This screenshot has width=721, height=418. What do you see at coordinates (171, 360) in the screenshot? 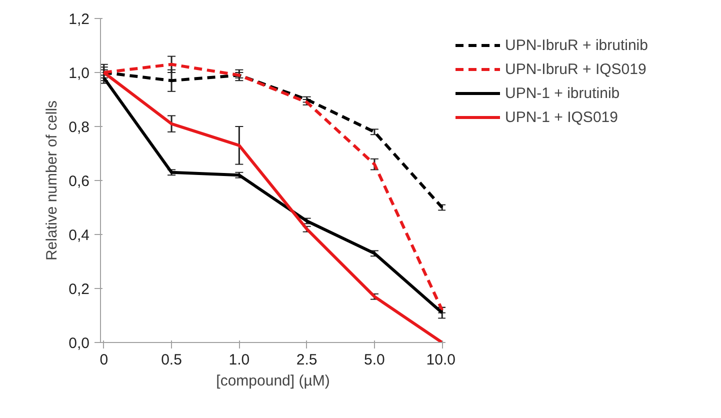
I see `x-tick-label: 0.5` at bounding box center [171, 360].